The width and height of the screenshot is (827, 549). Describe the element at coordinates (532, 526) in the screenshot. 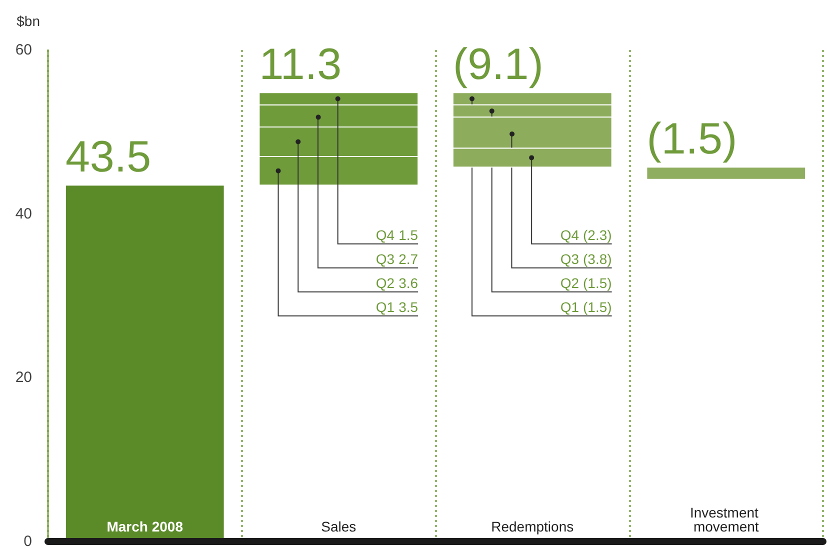

I see `x-tick-label: Redemptions` at that location.